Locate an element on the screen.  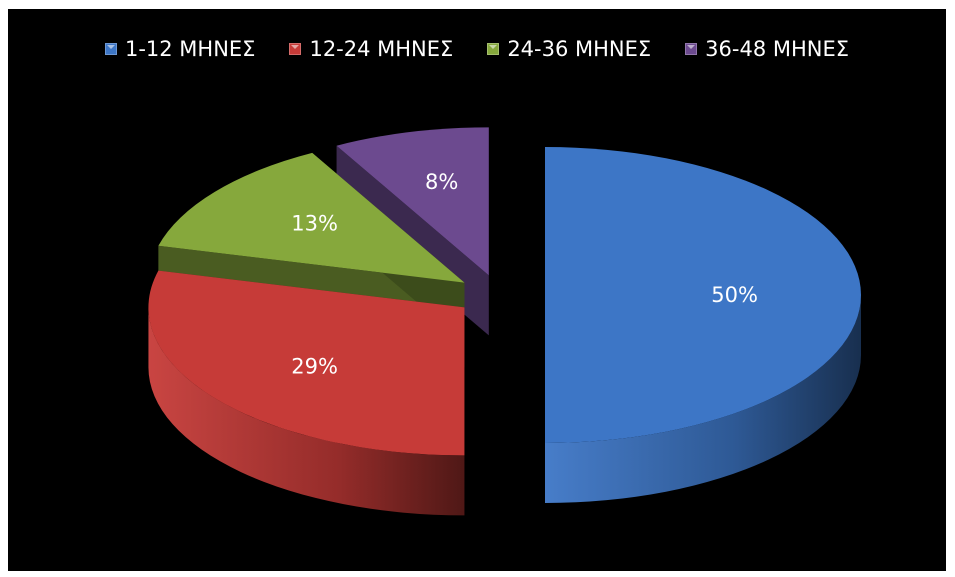
legend-item-24-36: 24-36 ΜΗΝΕΣ is located at coordinates (569, 49).